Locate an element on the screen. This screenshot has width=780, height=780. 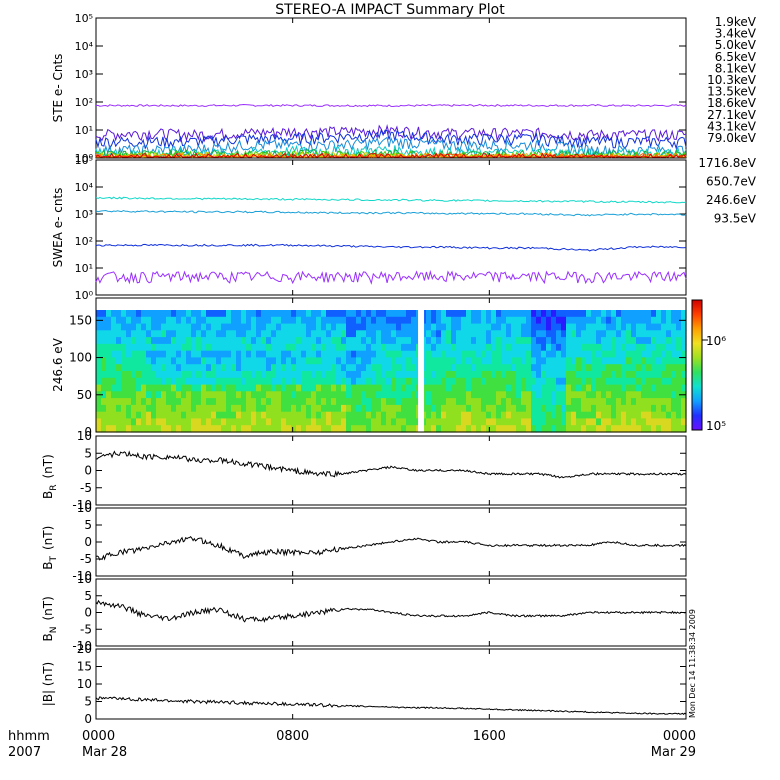
series-line-79.0keV is located at coordinates (391, 155).